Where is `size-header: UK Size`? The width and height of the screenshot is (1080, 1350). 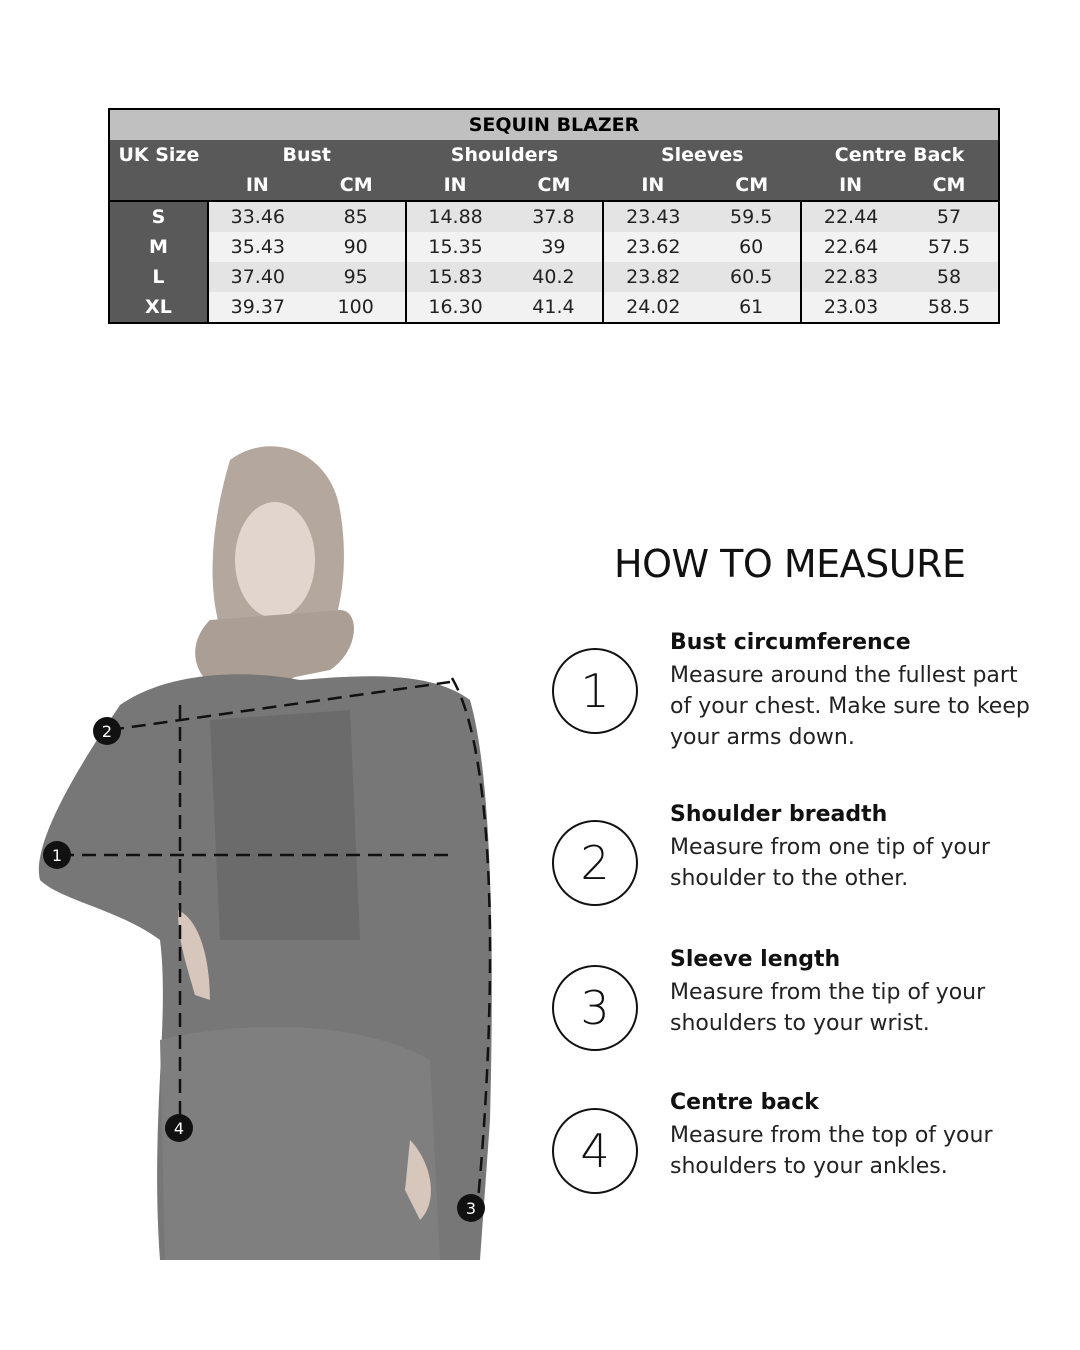 size-header: UK Size is located at coordinates (158, 155).